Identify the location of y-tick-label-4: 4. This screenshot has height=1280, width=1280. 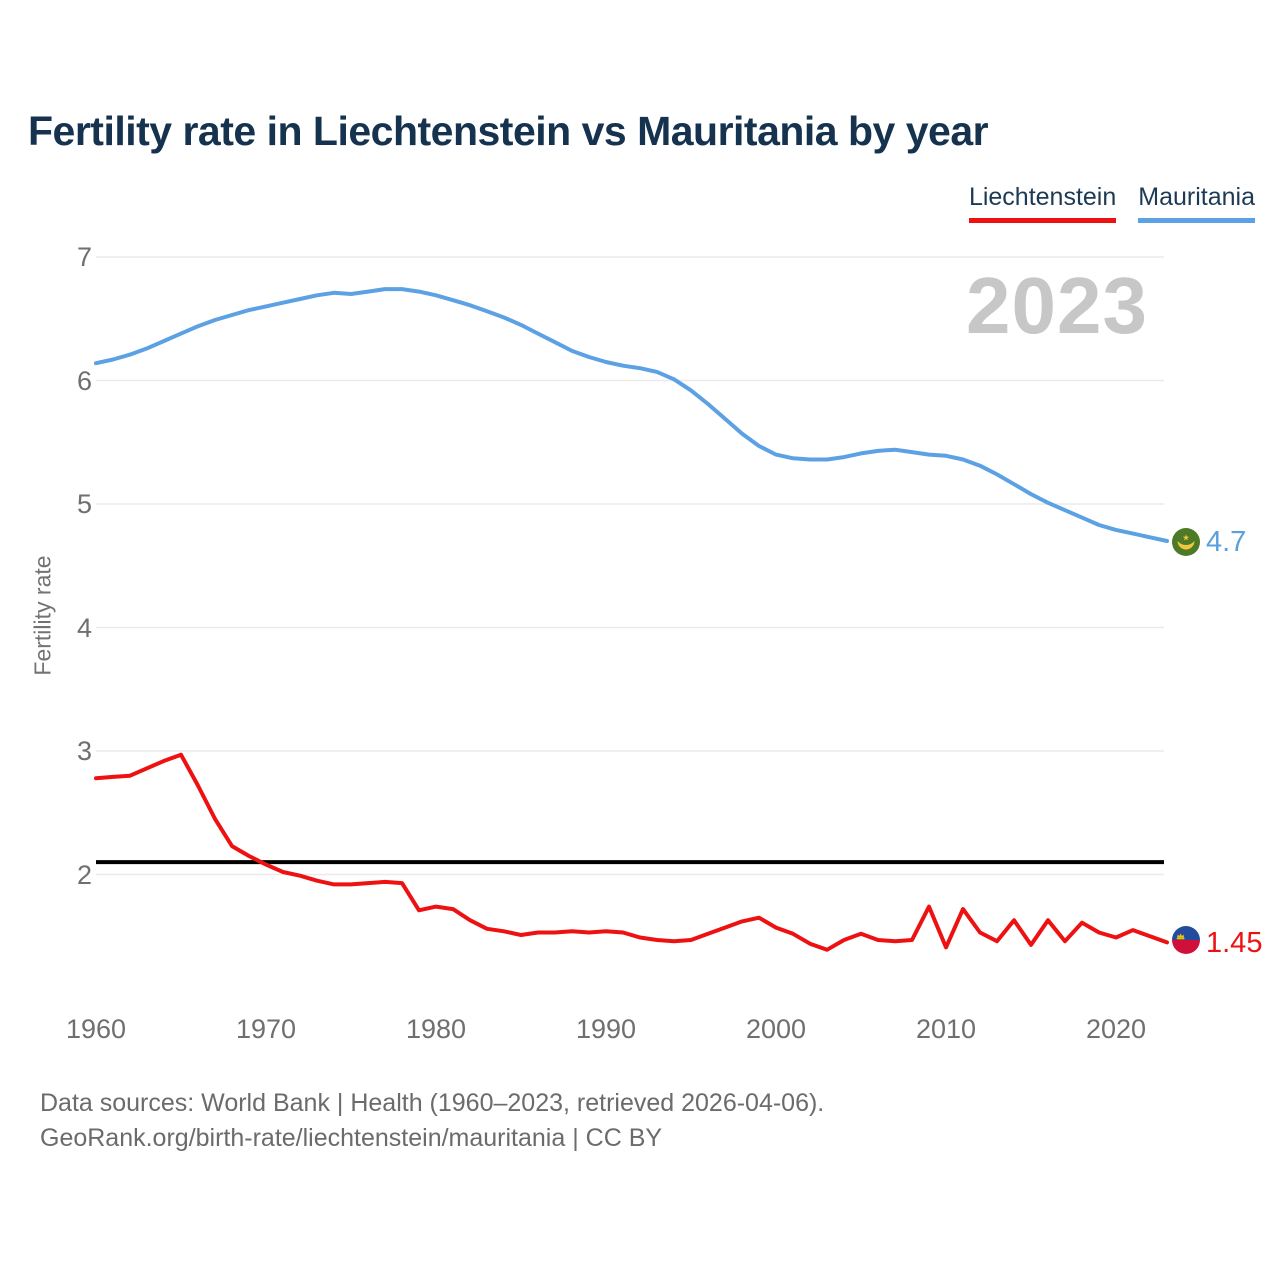
(84, 627).